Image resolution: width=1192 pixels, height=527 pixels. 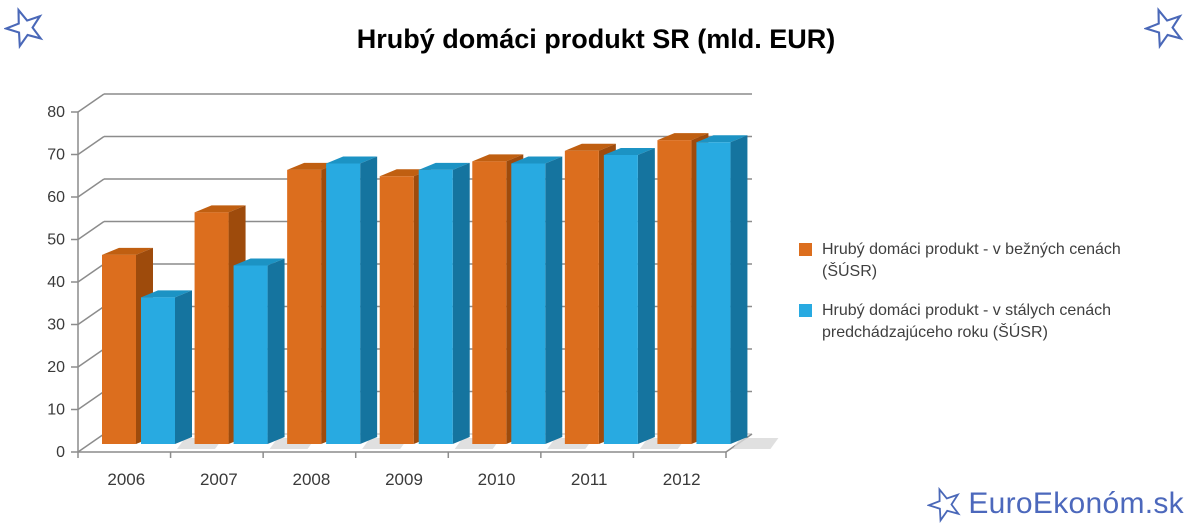 I want to click on bar-2007-series1, so click(x=211, y=328).